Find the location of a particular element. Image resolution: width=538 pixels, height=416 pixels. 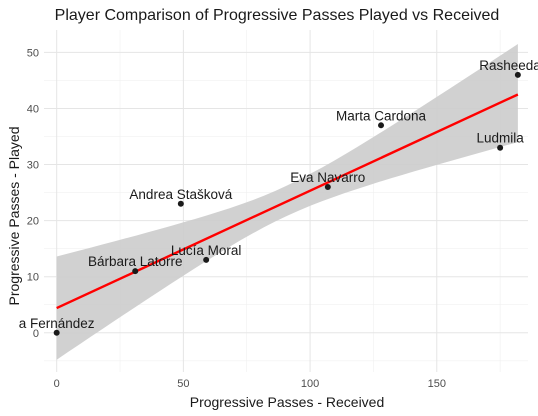

x-axis-title: Progressive Passes - Received is located at coordinates (287, 402).